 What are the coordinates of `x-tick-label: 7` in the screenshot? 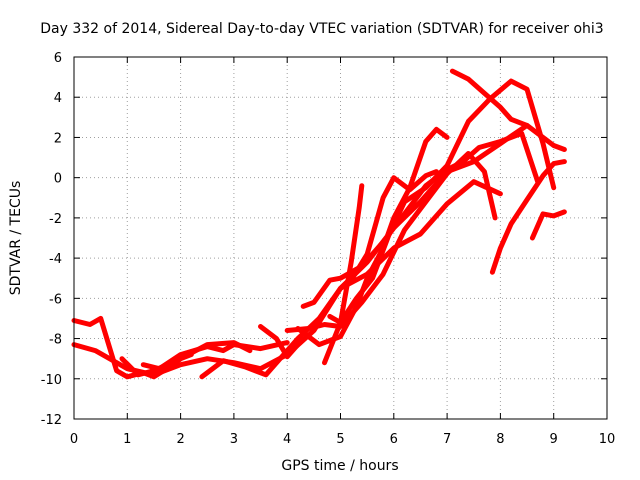 It's located at (447, 439).